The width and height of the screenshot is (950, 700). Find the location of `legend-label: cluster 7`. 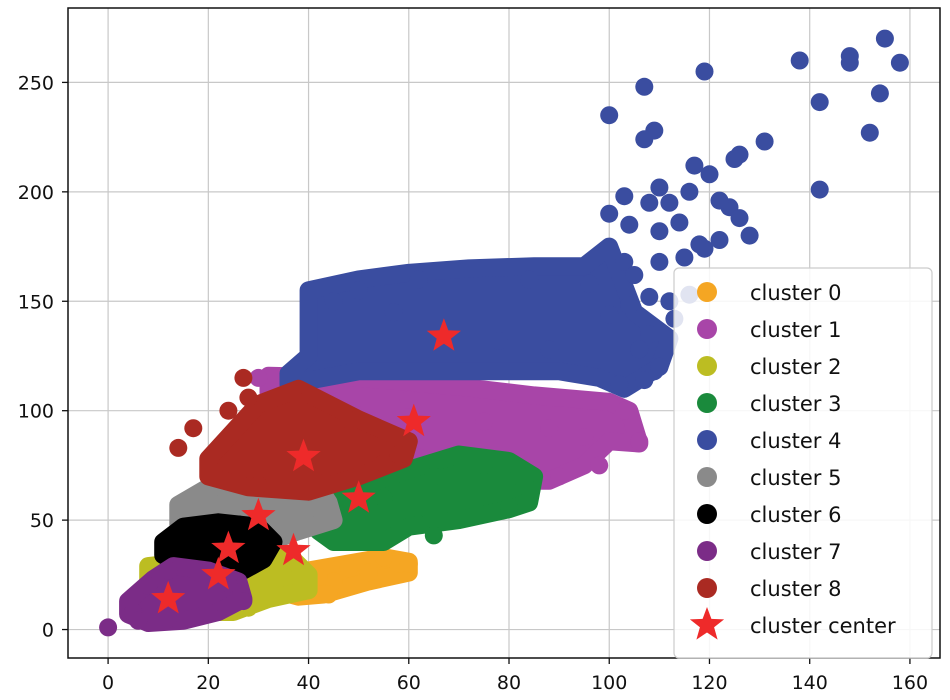

legend-label: cluster 7 is located at coordinates (795, 552).